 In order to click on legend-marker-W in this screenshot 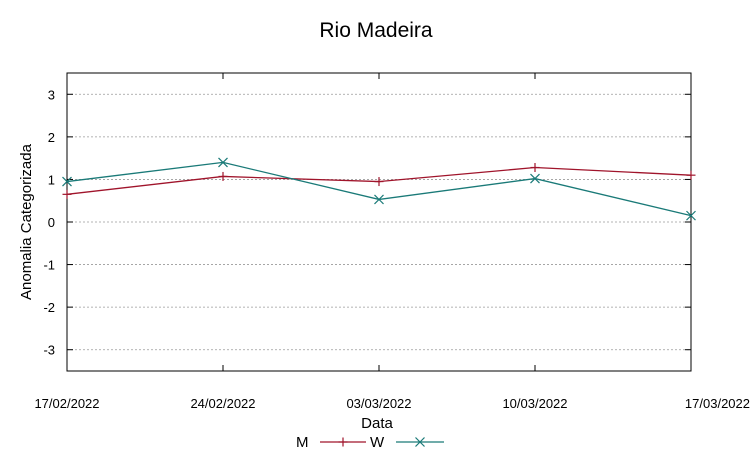, I will do `click(420, 442)`.